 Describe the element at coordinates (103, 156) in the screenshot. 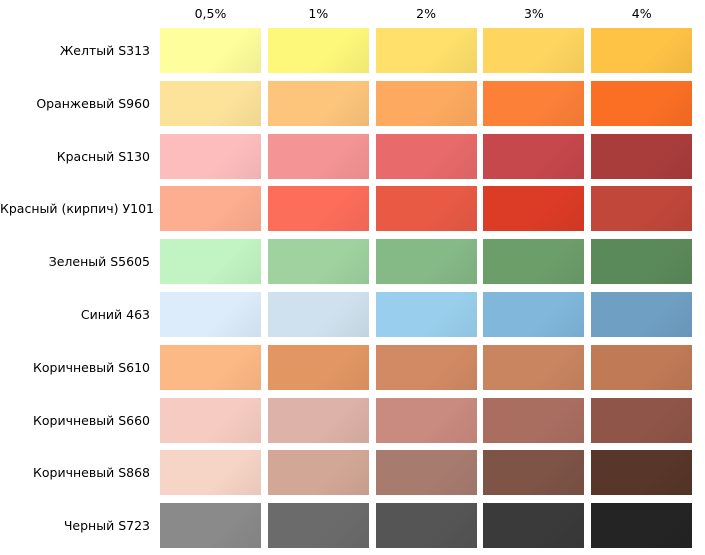

I see `row-label: Красный S130` at that location.